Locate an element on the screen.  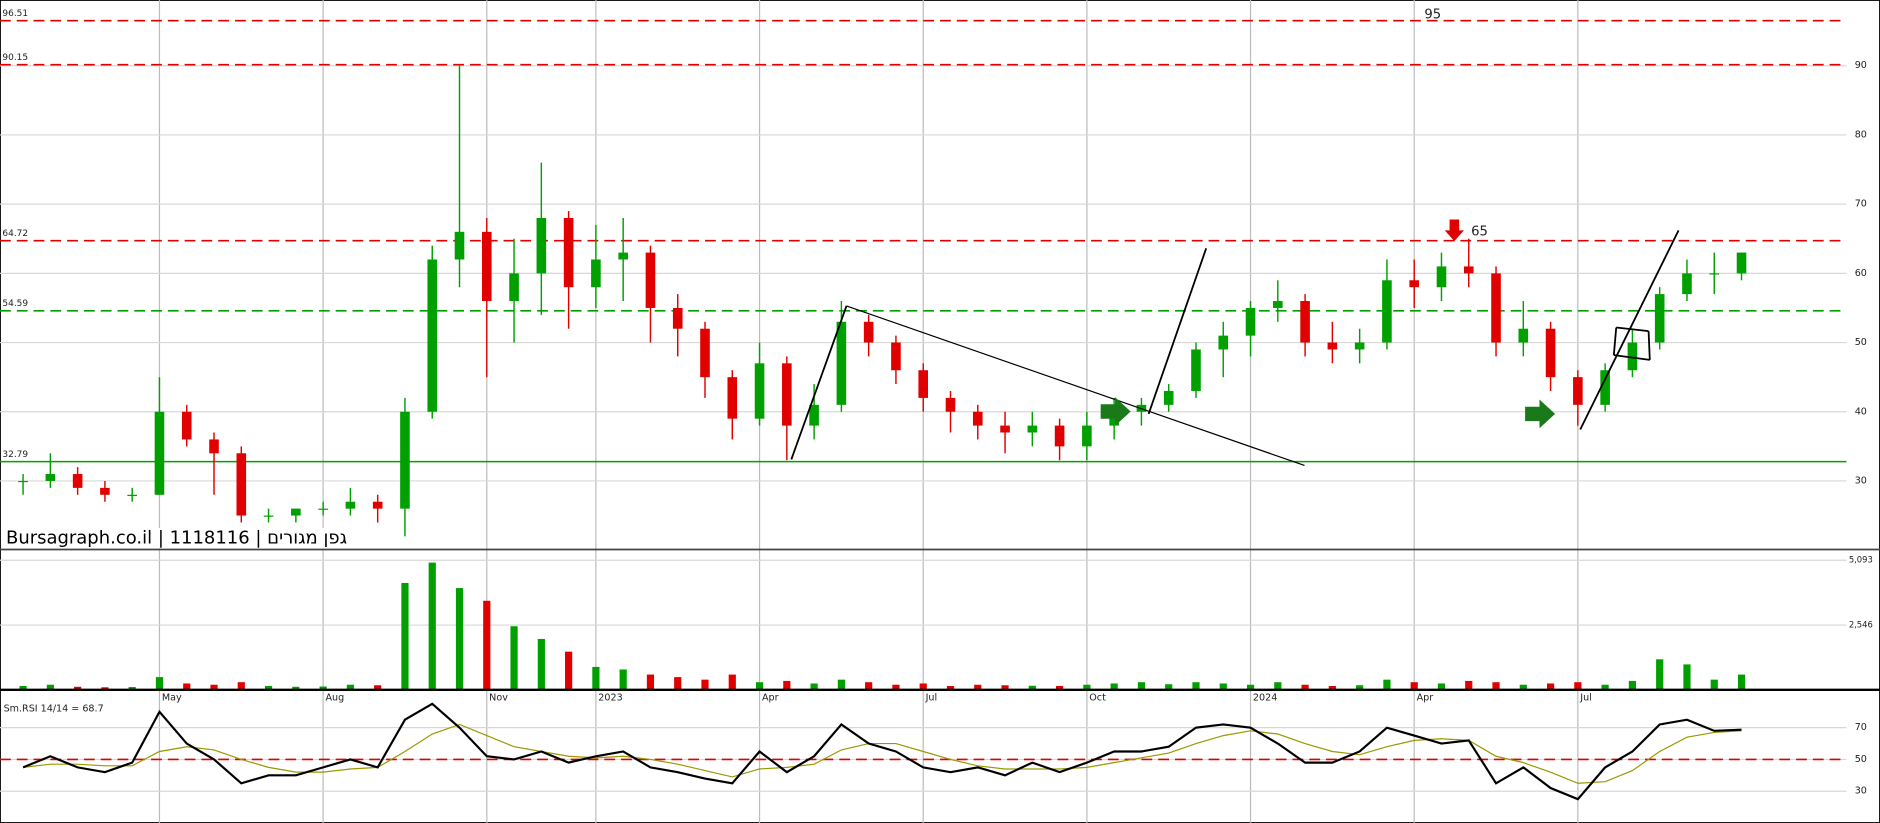
x-tick-label: Apr is located at coordinates (770, 698).